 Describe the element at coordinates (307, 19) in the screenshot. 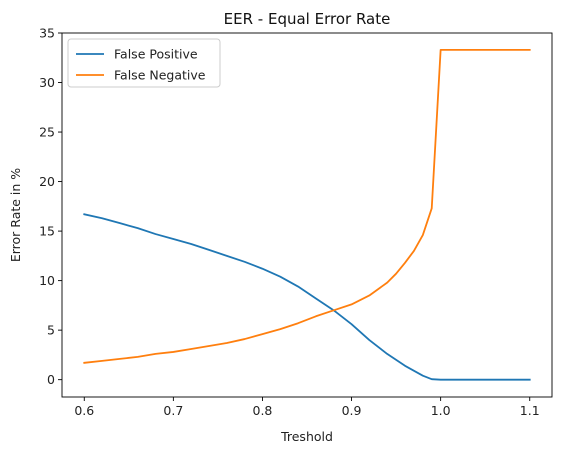

I see `chart-title: EER - Equal Error Rate` at that location.